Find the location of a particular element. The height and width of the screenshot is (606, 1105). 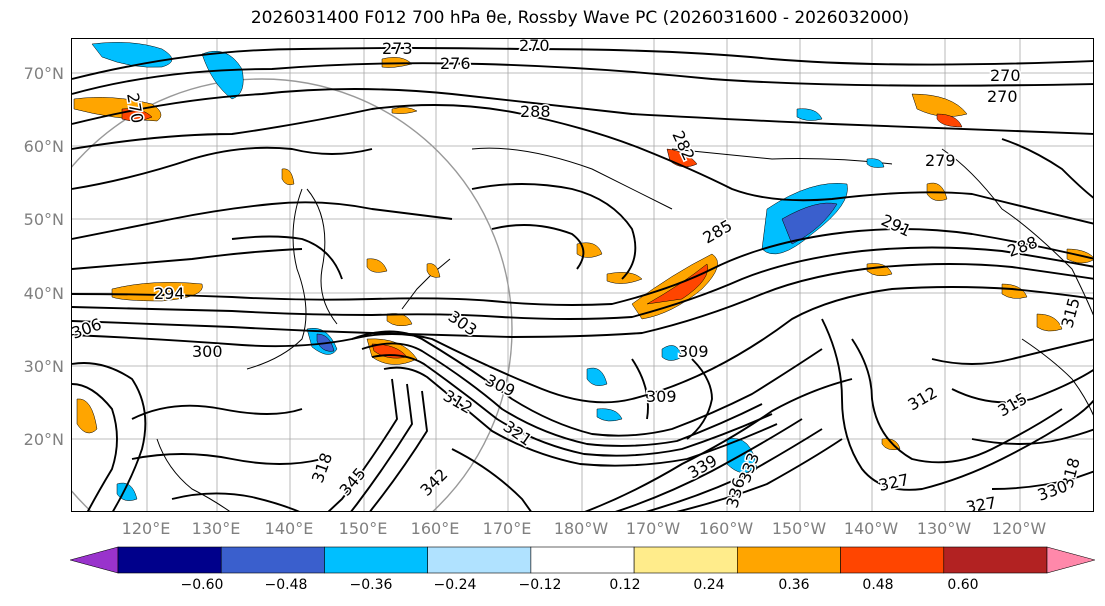

lon-label: 150°E is located at coordinates (363, 528).